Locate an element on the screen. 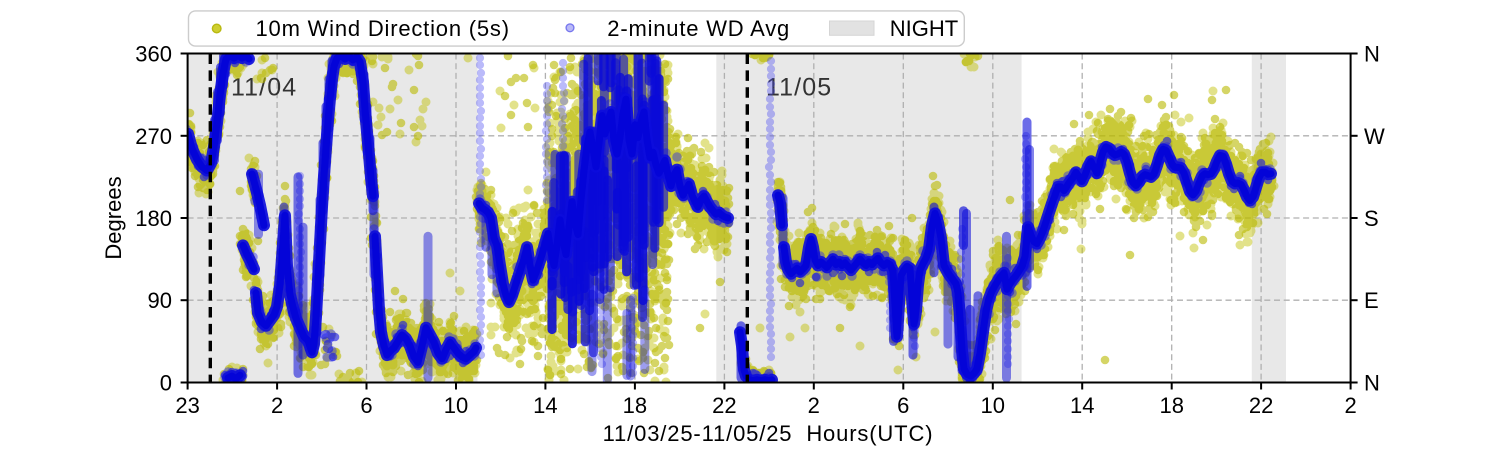 This screenshot has height=450, width=1500. svg-text: 11/05 is located at coordinates (799, 88).